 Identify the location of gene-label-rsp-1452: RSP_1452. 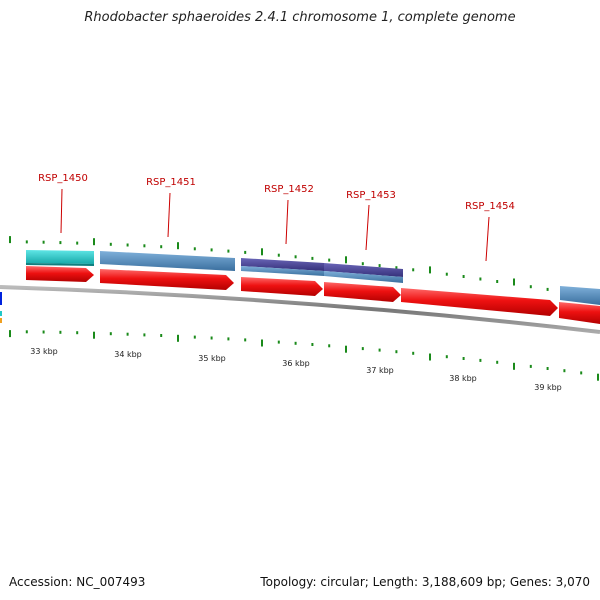
(289, 189).